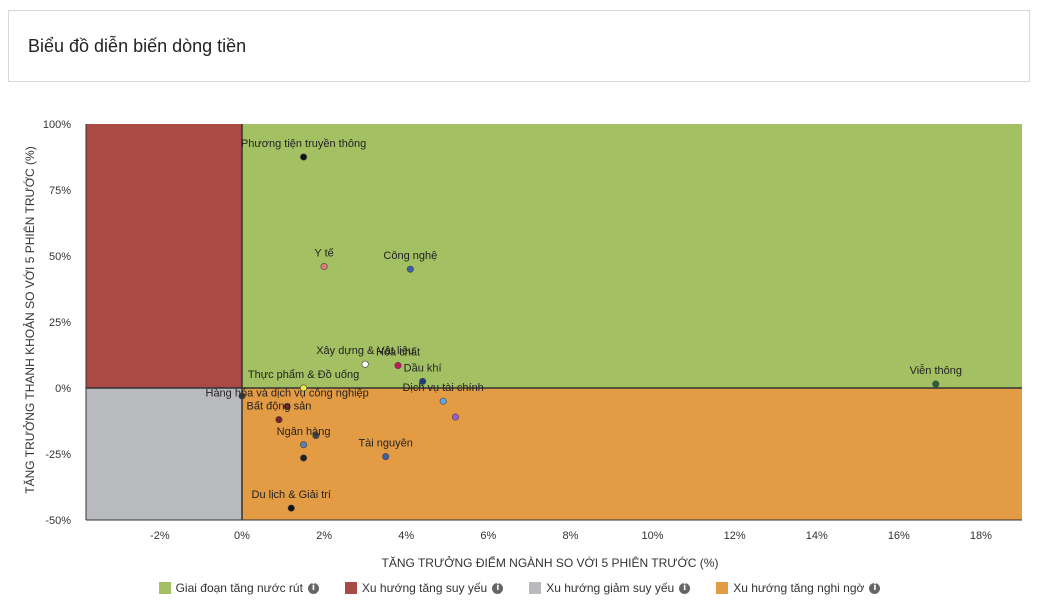 This screenshot has width=1039, height=613. What do you see at coordinates (60, 257) in the screenshot?
I see `y-tick-label: 50%` at bounding box center [60, 257].